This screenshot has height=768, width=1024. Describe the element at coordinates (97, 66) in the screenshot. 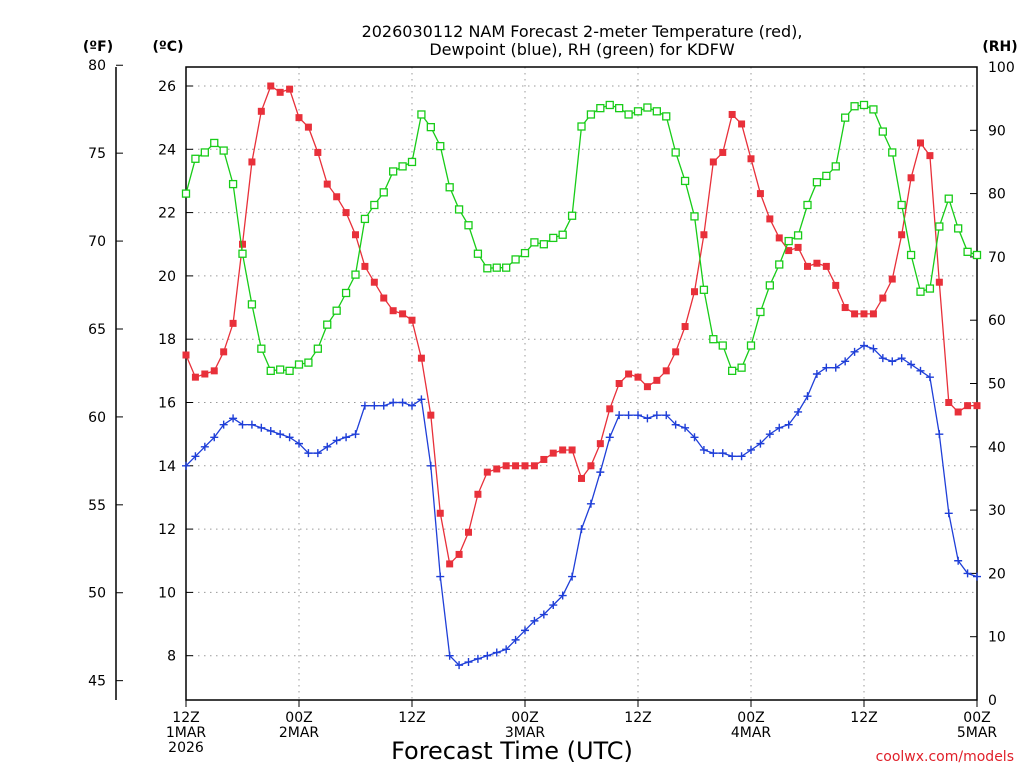

I see `fahrenheit-tick-label-7: 80` at that location.